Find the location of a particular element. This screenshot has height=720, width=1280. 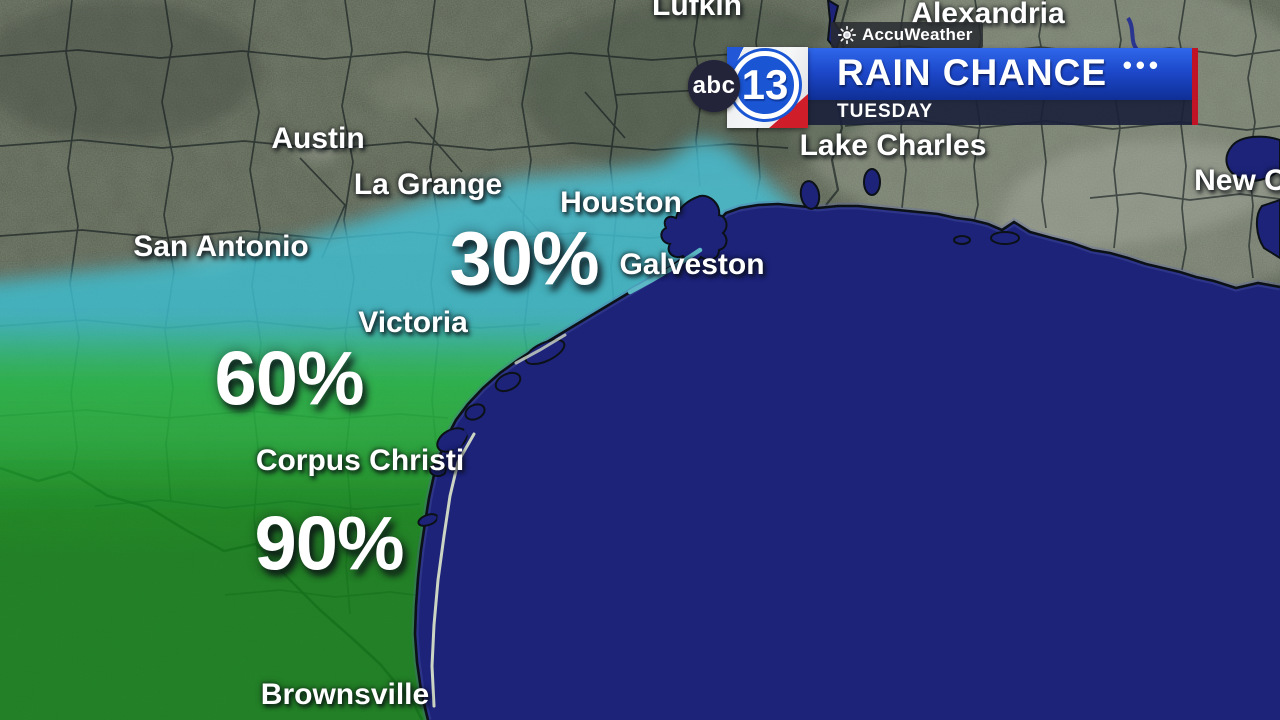

galveston-bay is located at coordinates (694, 228).